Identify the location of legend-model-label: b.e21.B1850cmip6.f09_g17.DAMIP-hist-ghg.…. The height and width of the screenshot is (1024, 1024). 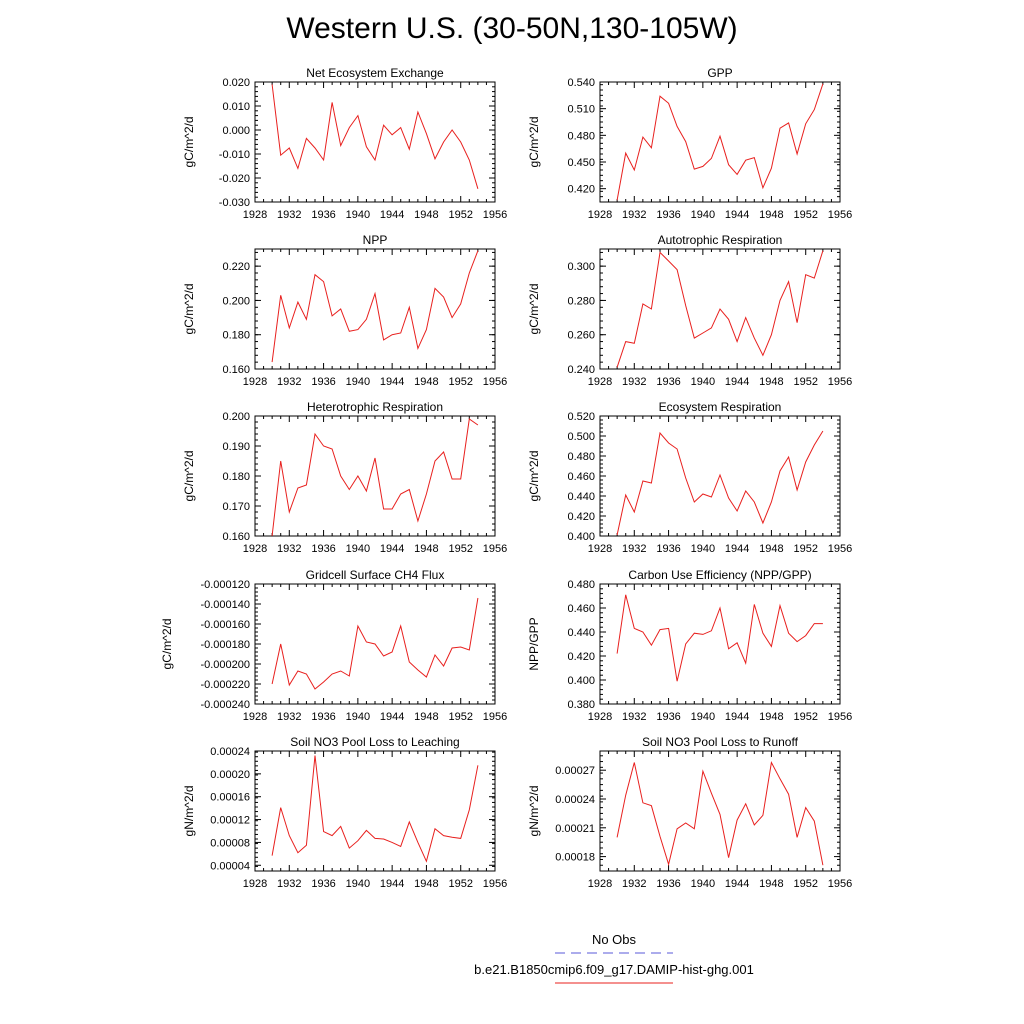
(614, 969).